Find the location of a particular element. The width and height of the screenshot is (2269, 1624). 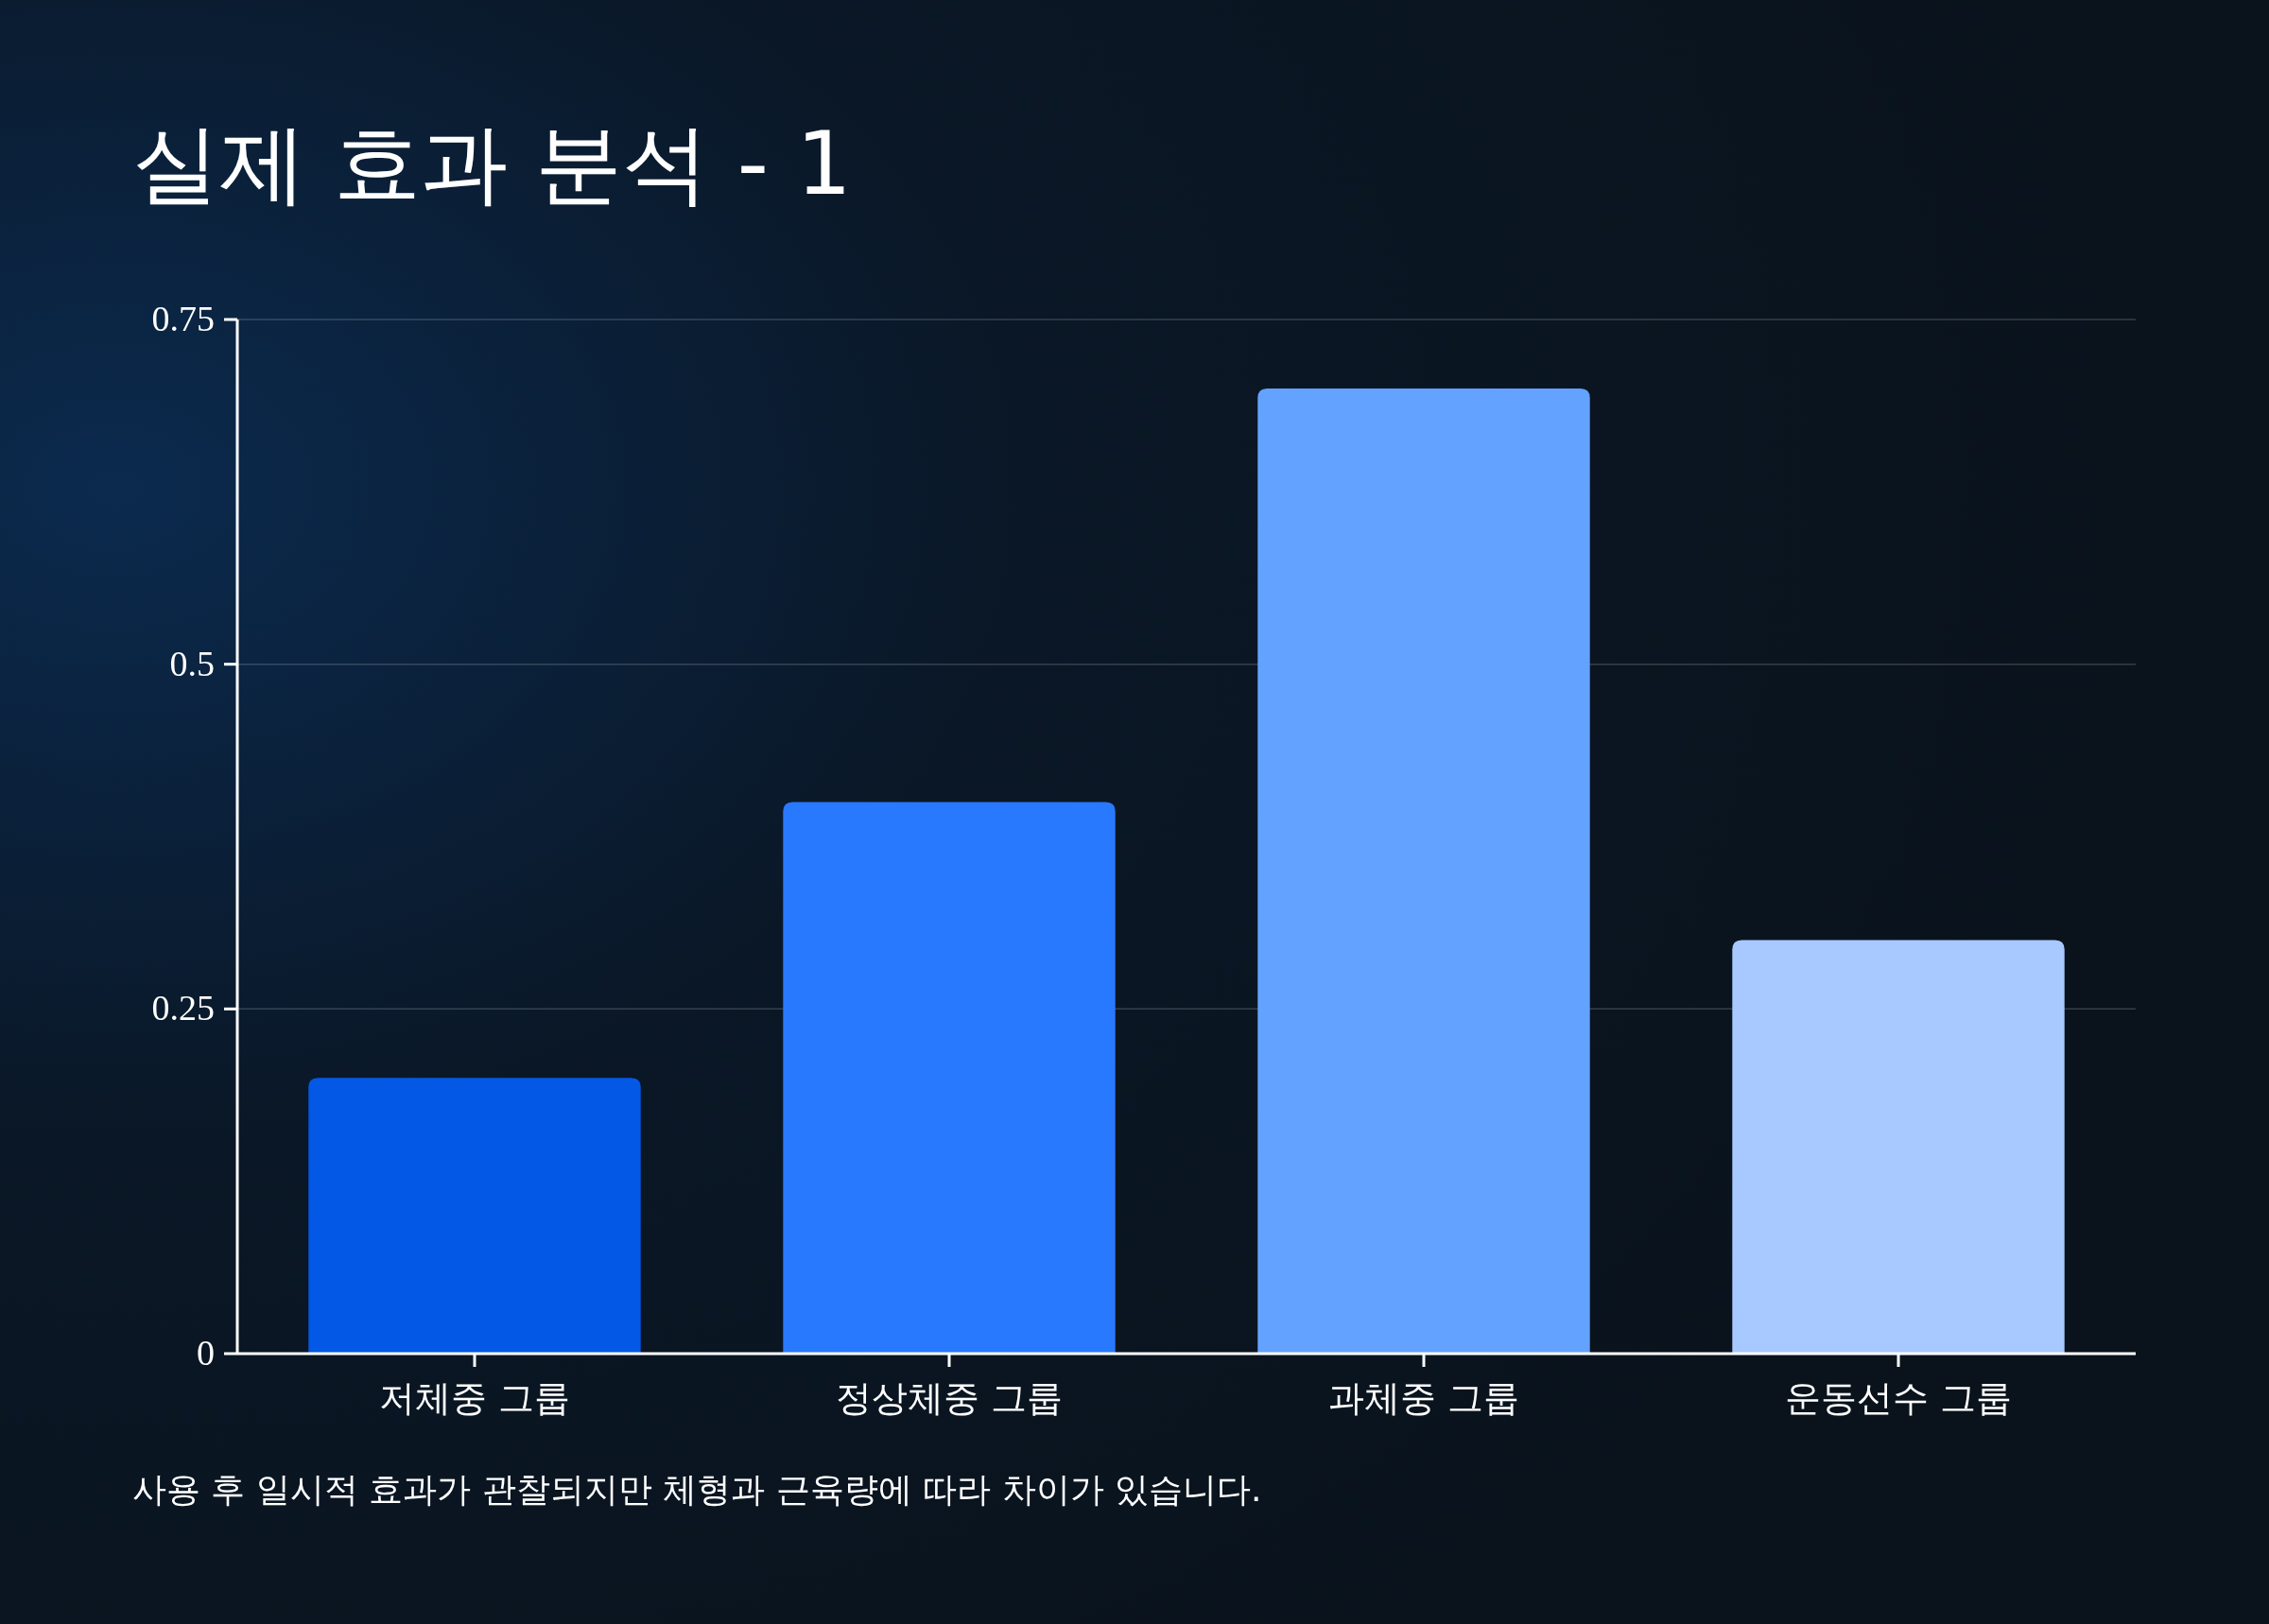

y-tick-label: 0.5 is located at coordinates (192, 663).